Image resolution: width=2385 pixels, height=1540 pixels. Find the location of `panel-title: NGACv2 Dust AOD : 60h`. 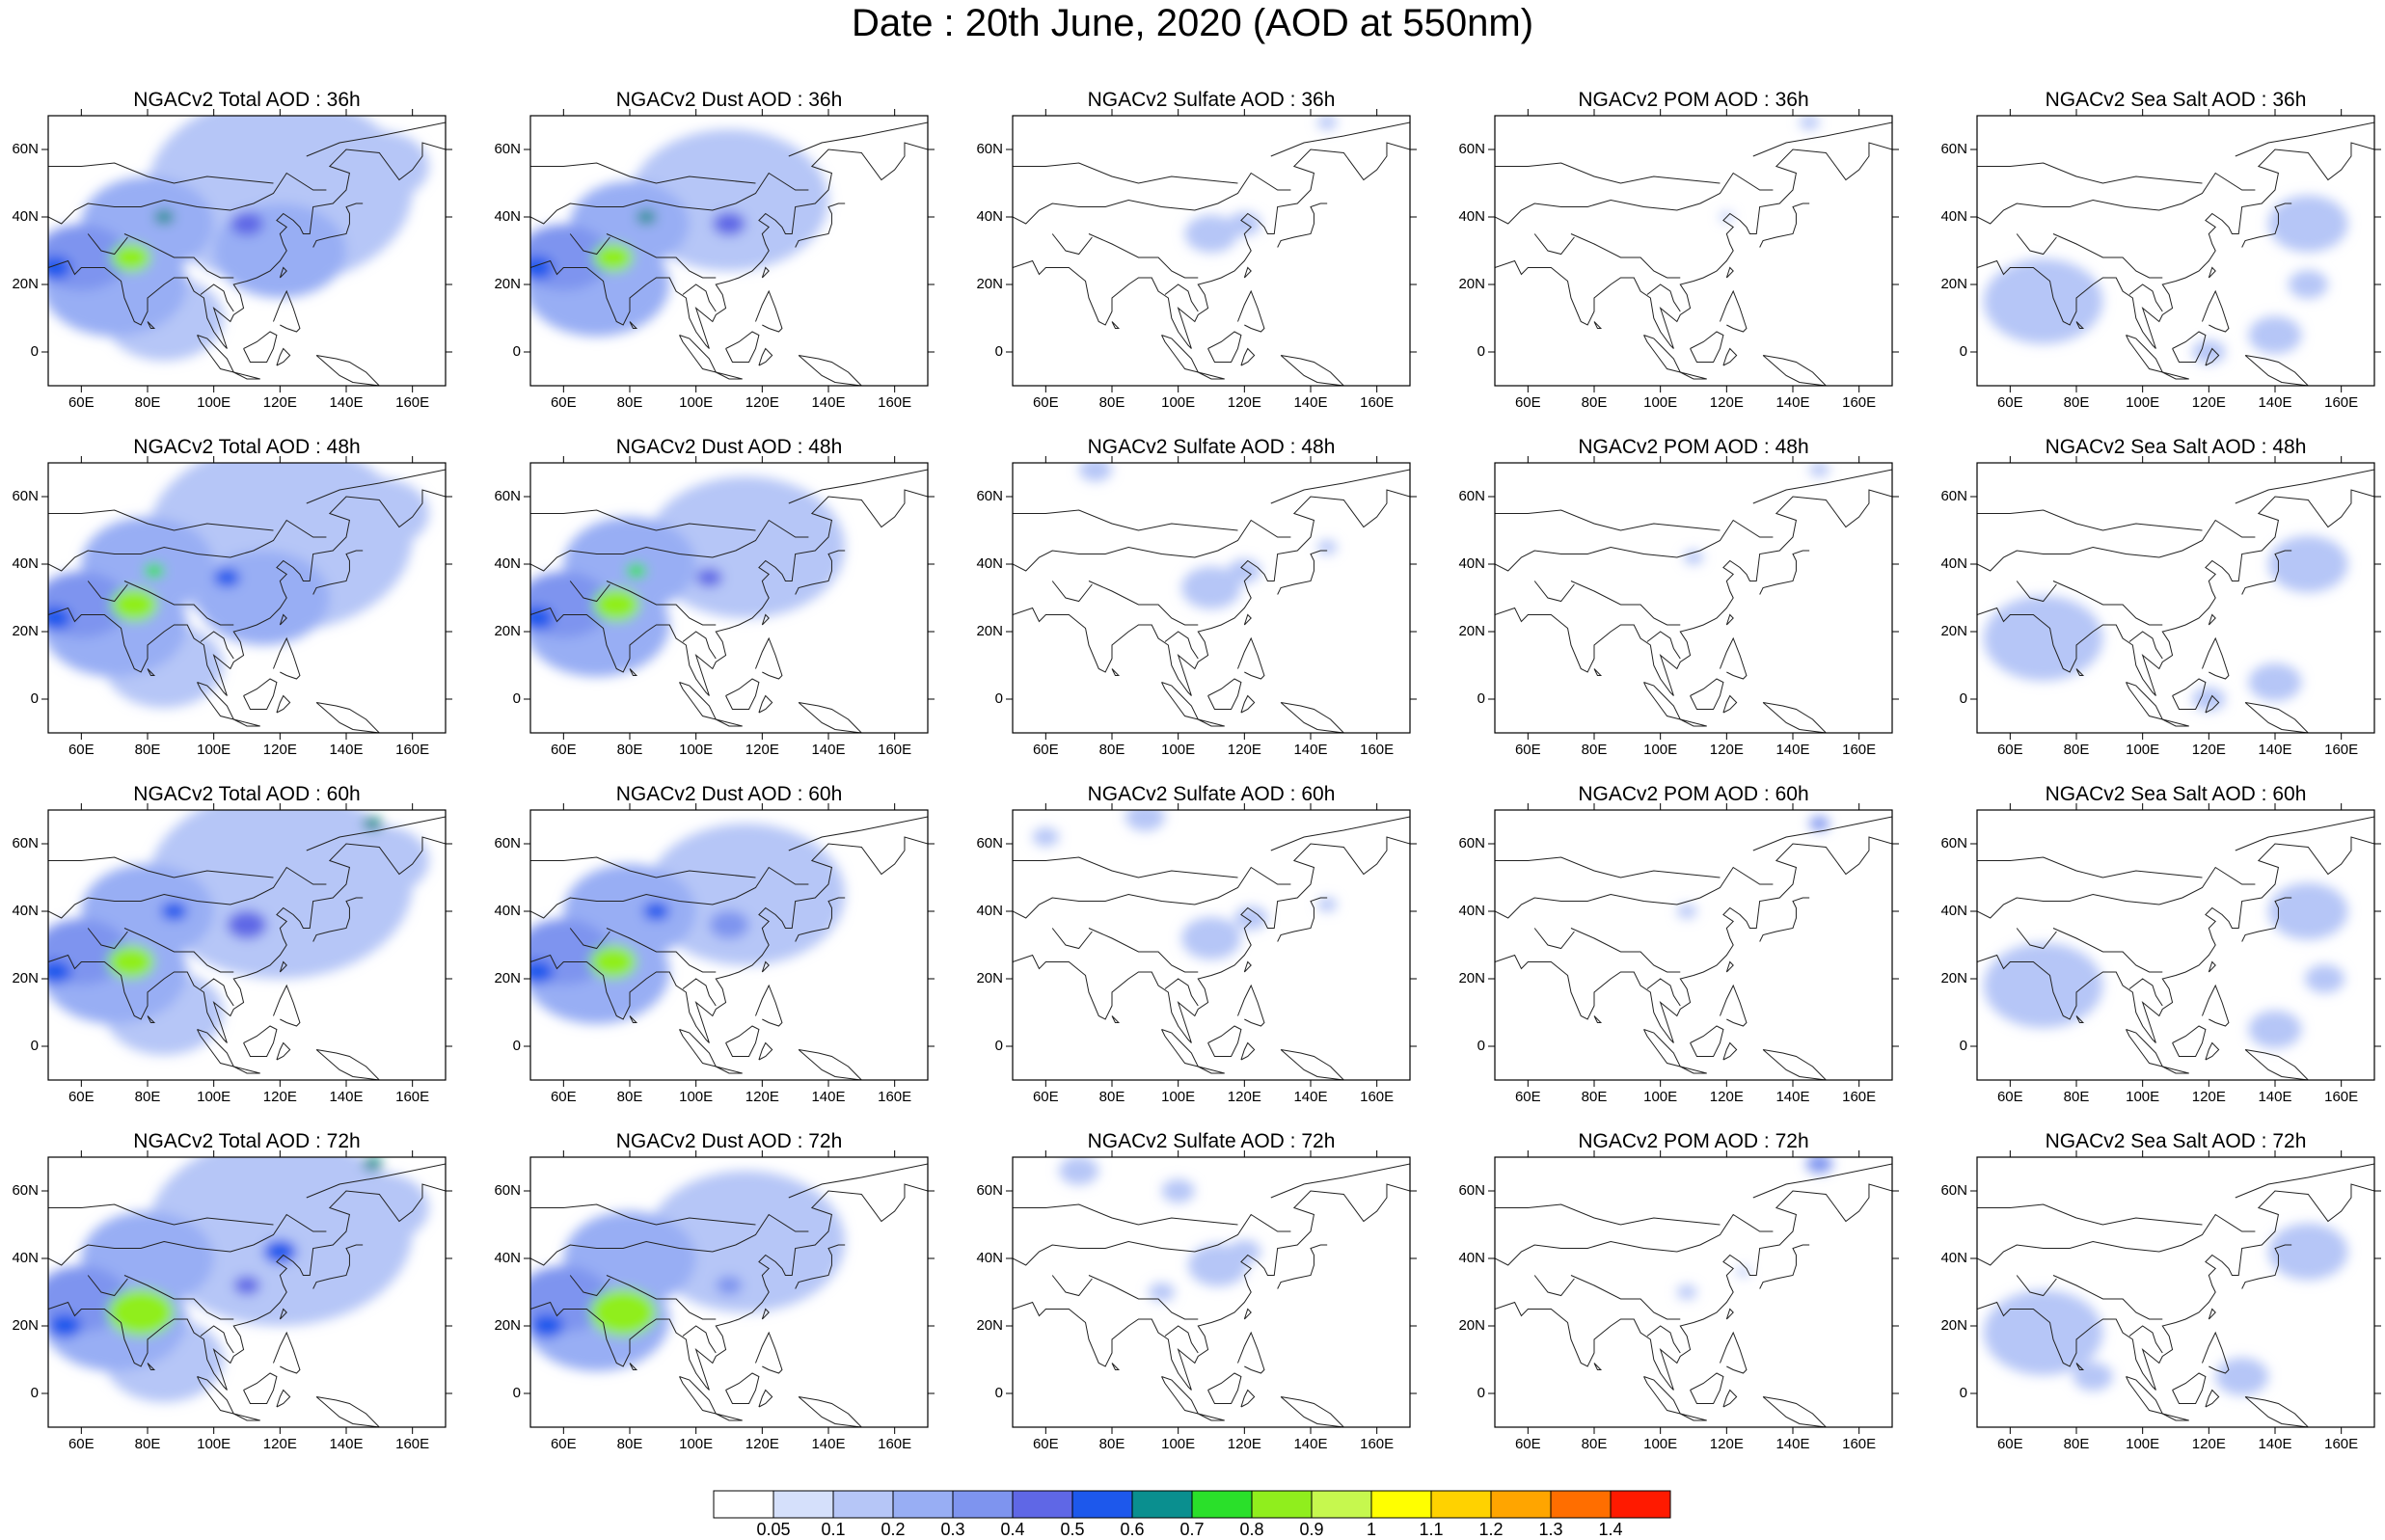

panel-title: NGACv2 Dust AOD : 60h is located at coordinates (729, 794).